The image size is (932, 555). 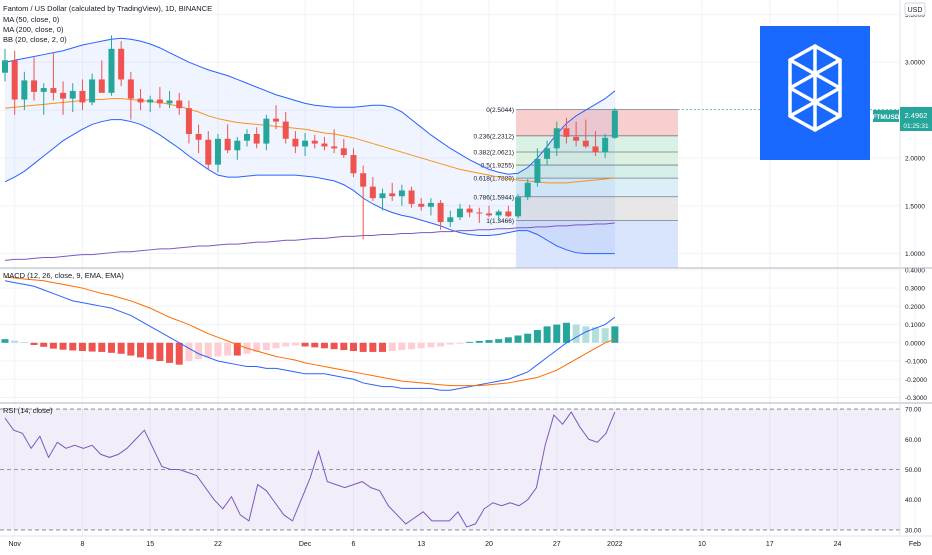 What do you see at coordinates (615, 544) in the screenshot?
I see `x-tick-label: 2022` at bounding box center [615, 544].